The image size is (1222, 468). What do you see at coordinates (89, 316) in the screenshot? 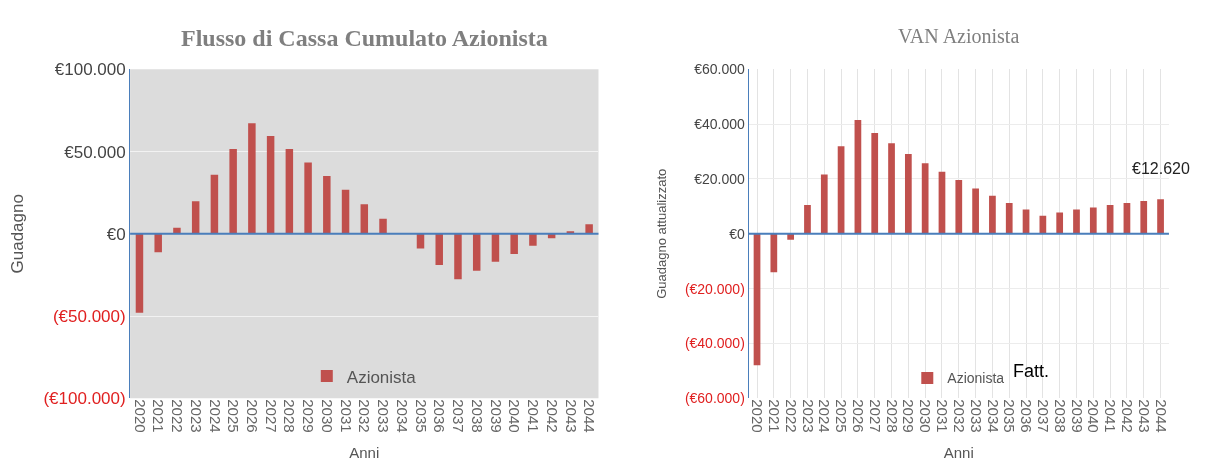
I see `y-tick-label: (€50.000)` at bounding box center [89, 316].